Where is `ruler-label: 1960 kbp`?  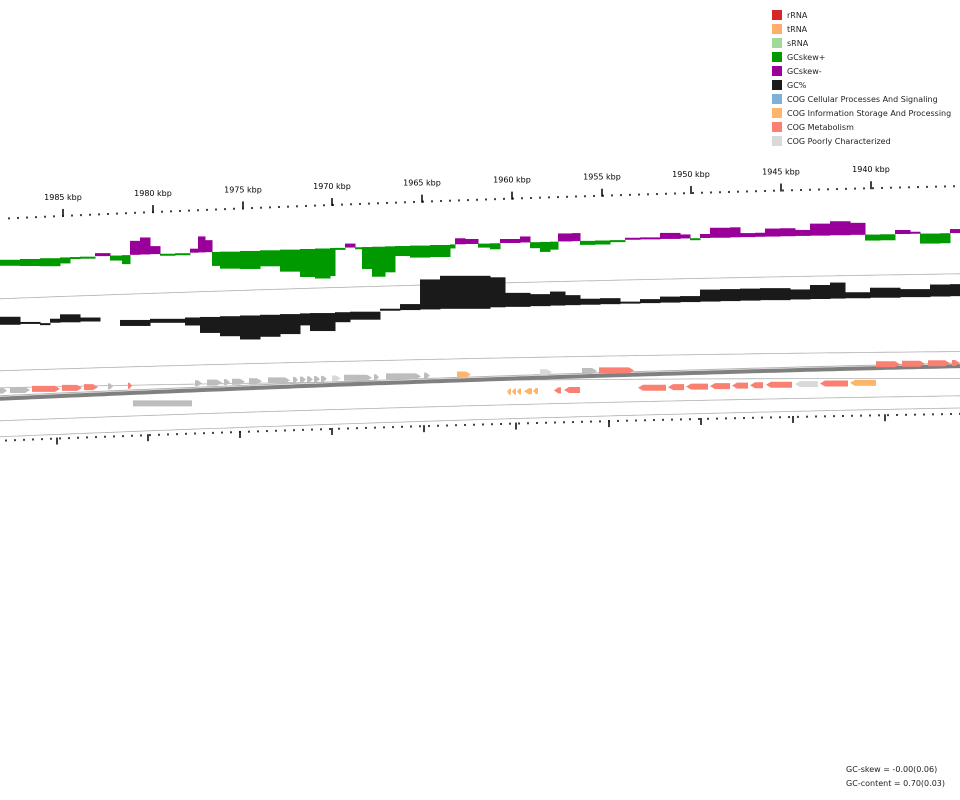
ruler-label: 1960 kbp is located at coordinates (512, 180).